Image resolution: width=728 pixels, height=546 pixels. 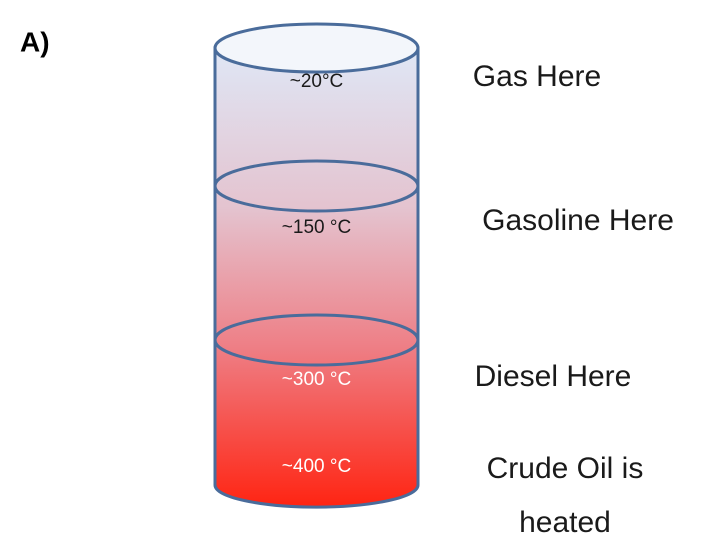 I want to click on temperature-label: ~300 °C, so click(x=316, y=379).